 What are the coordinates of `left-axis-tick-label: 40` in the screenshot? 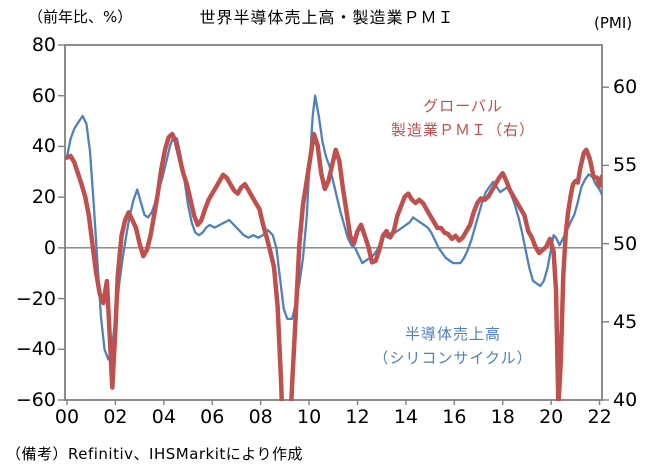 It's located at (43, 146).